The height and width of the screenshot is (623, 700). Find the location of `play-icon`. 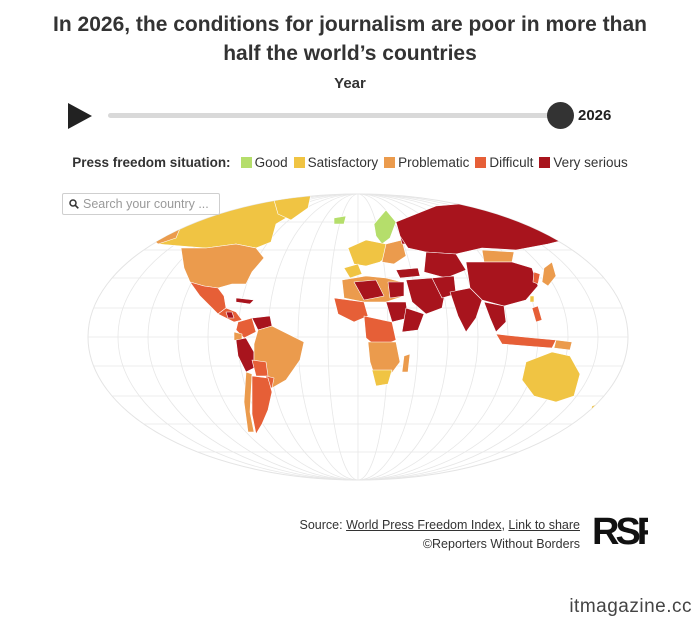

play-icon is located at coordinates (80, 116).